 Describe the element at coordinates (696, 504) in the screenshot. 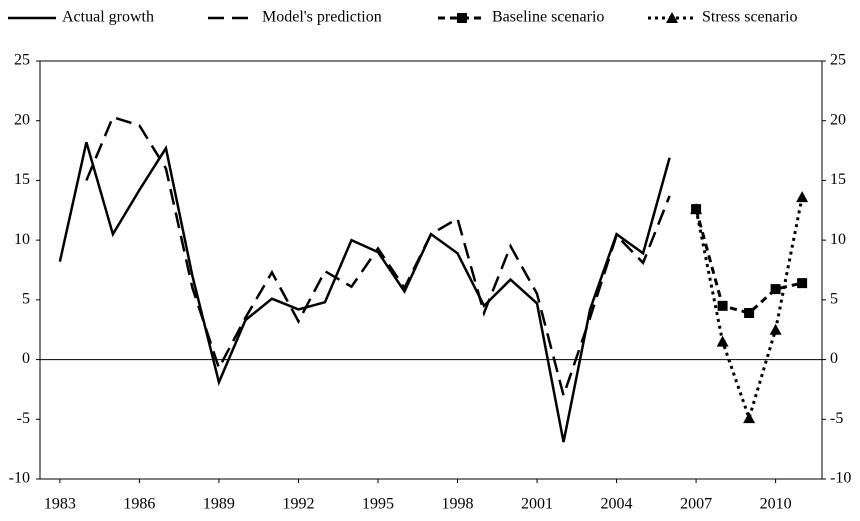

I see `x-tick-label: 2007` at that location.